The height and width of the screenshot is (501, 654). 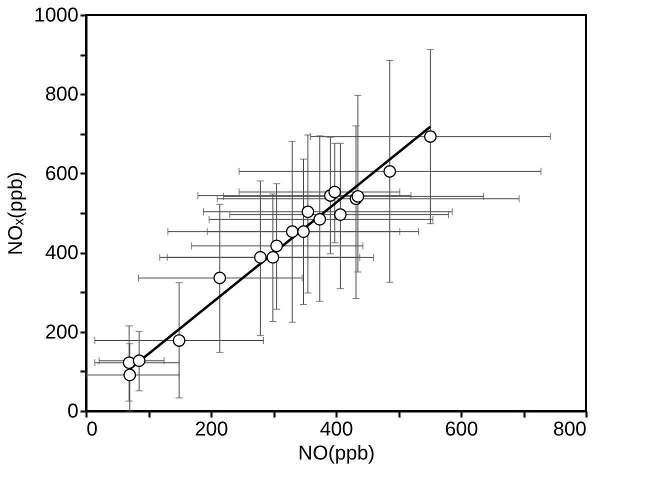 What do you see at coordinates (56, 15) in the screenshot?
I see `y-tick-label: 1000` at bounding box center [56, 15].